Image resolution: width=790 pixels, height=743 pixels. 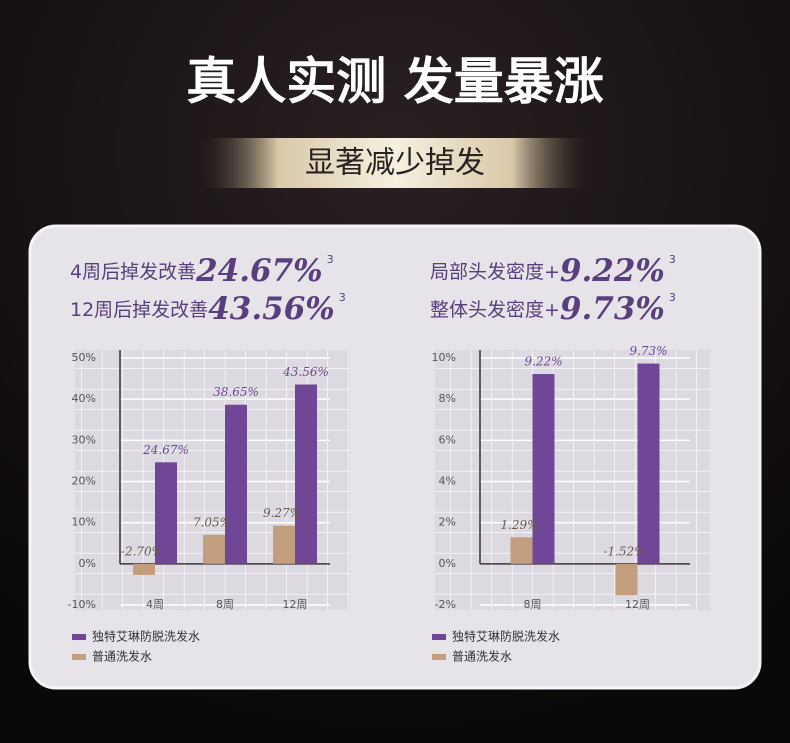 I want to click on value-label: 43.56%, so click(x=305, y=372).